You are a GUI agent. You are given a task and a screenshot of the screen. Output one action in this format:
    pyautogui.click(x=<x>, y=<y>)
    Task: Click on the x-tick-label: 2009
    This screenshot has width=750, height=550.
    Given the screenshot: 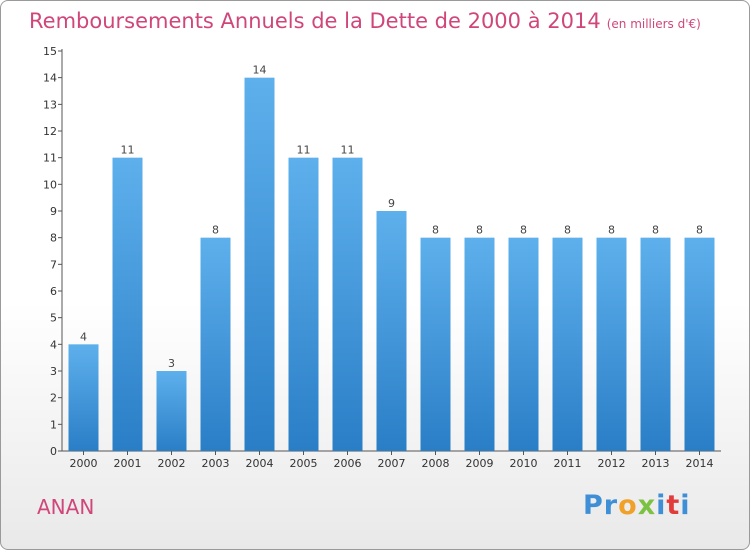 What is the action you would take?
    pyautogui.click(x=480, y=463)
    